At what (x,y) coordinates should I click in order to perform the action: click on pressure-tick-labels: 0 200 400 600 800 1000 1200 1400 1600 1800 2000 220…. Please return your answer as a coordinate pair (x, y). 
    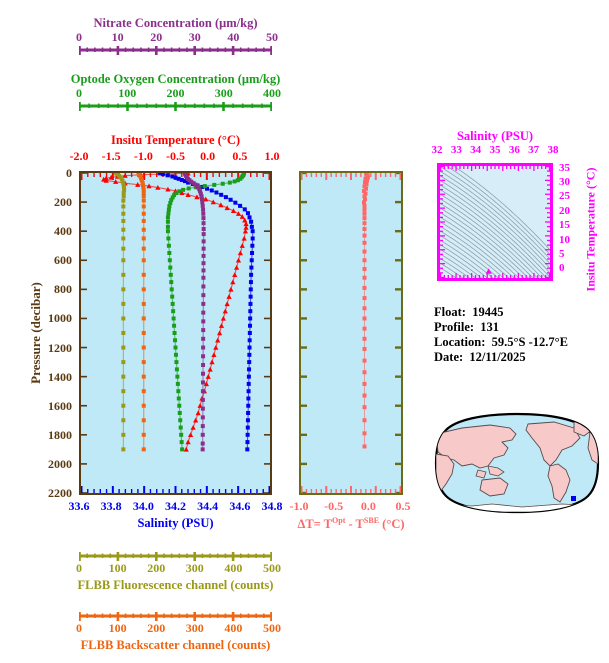
    Looking at the image, I should click on (51, 333).